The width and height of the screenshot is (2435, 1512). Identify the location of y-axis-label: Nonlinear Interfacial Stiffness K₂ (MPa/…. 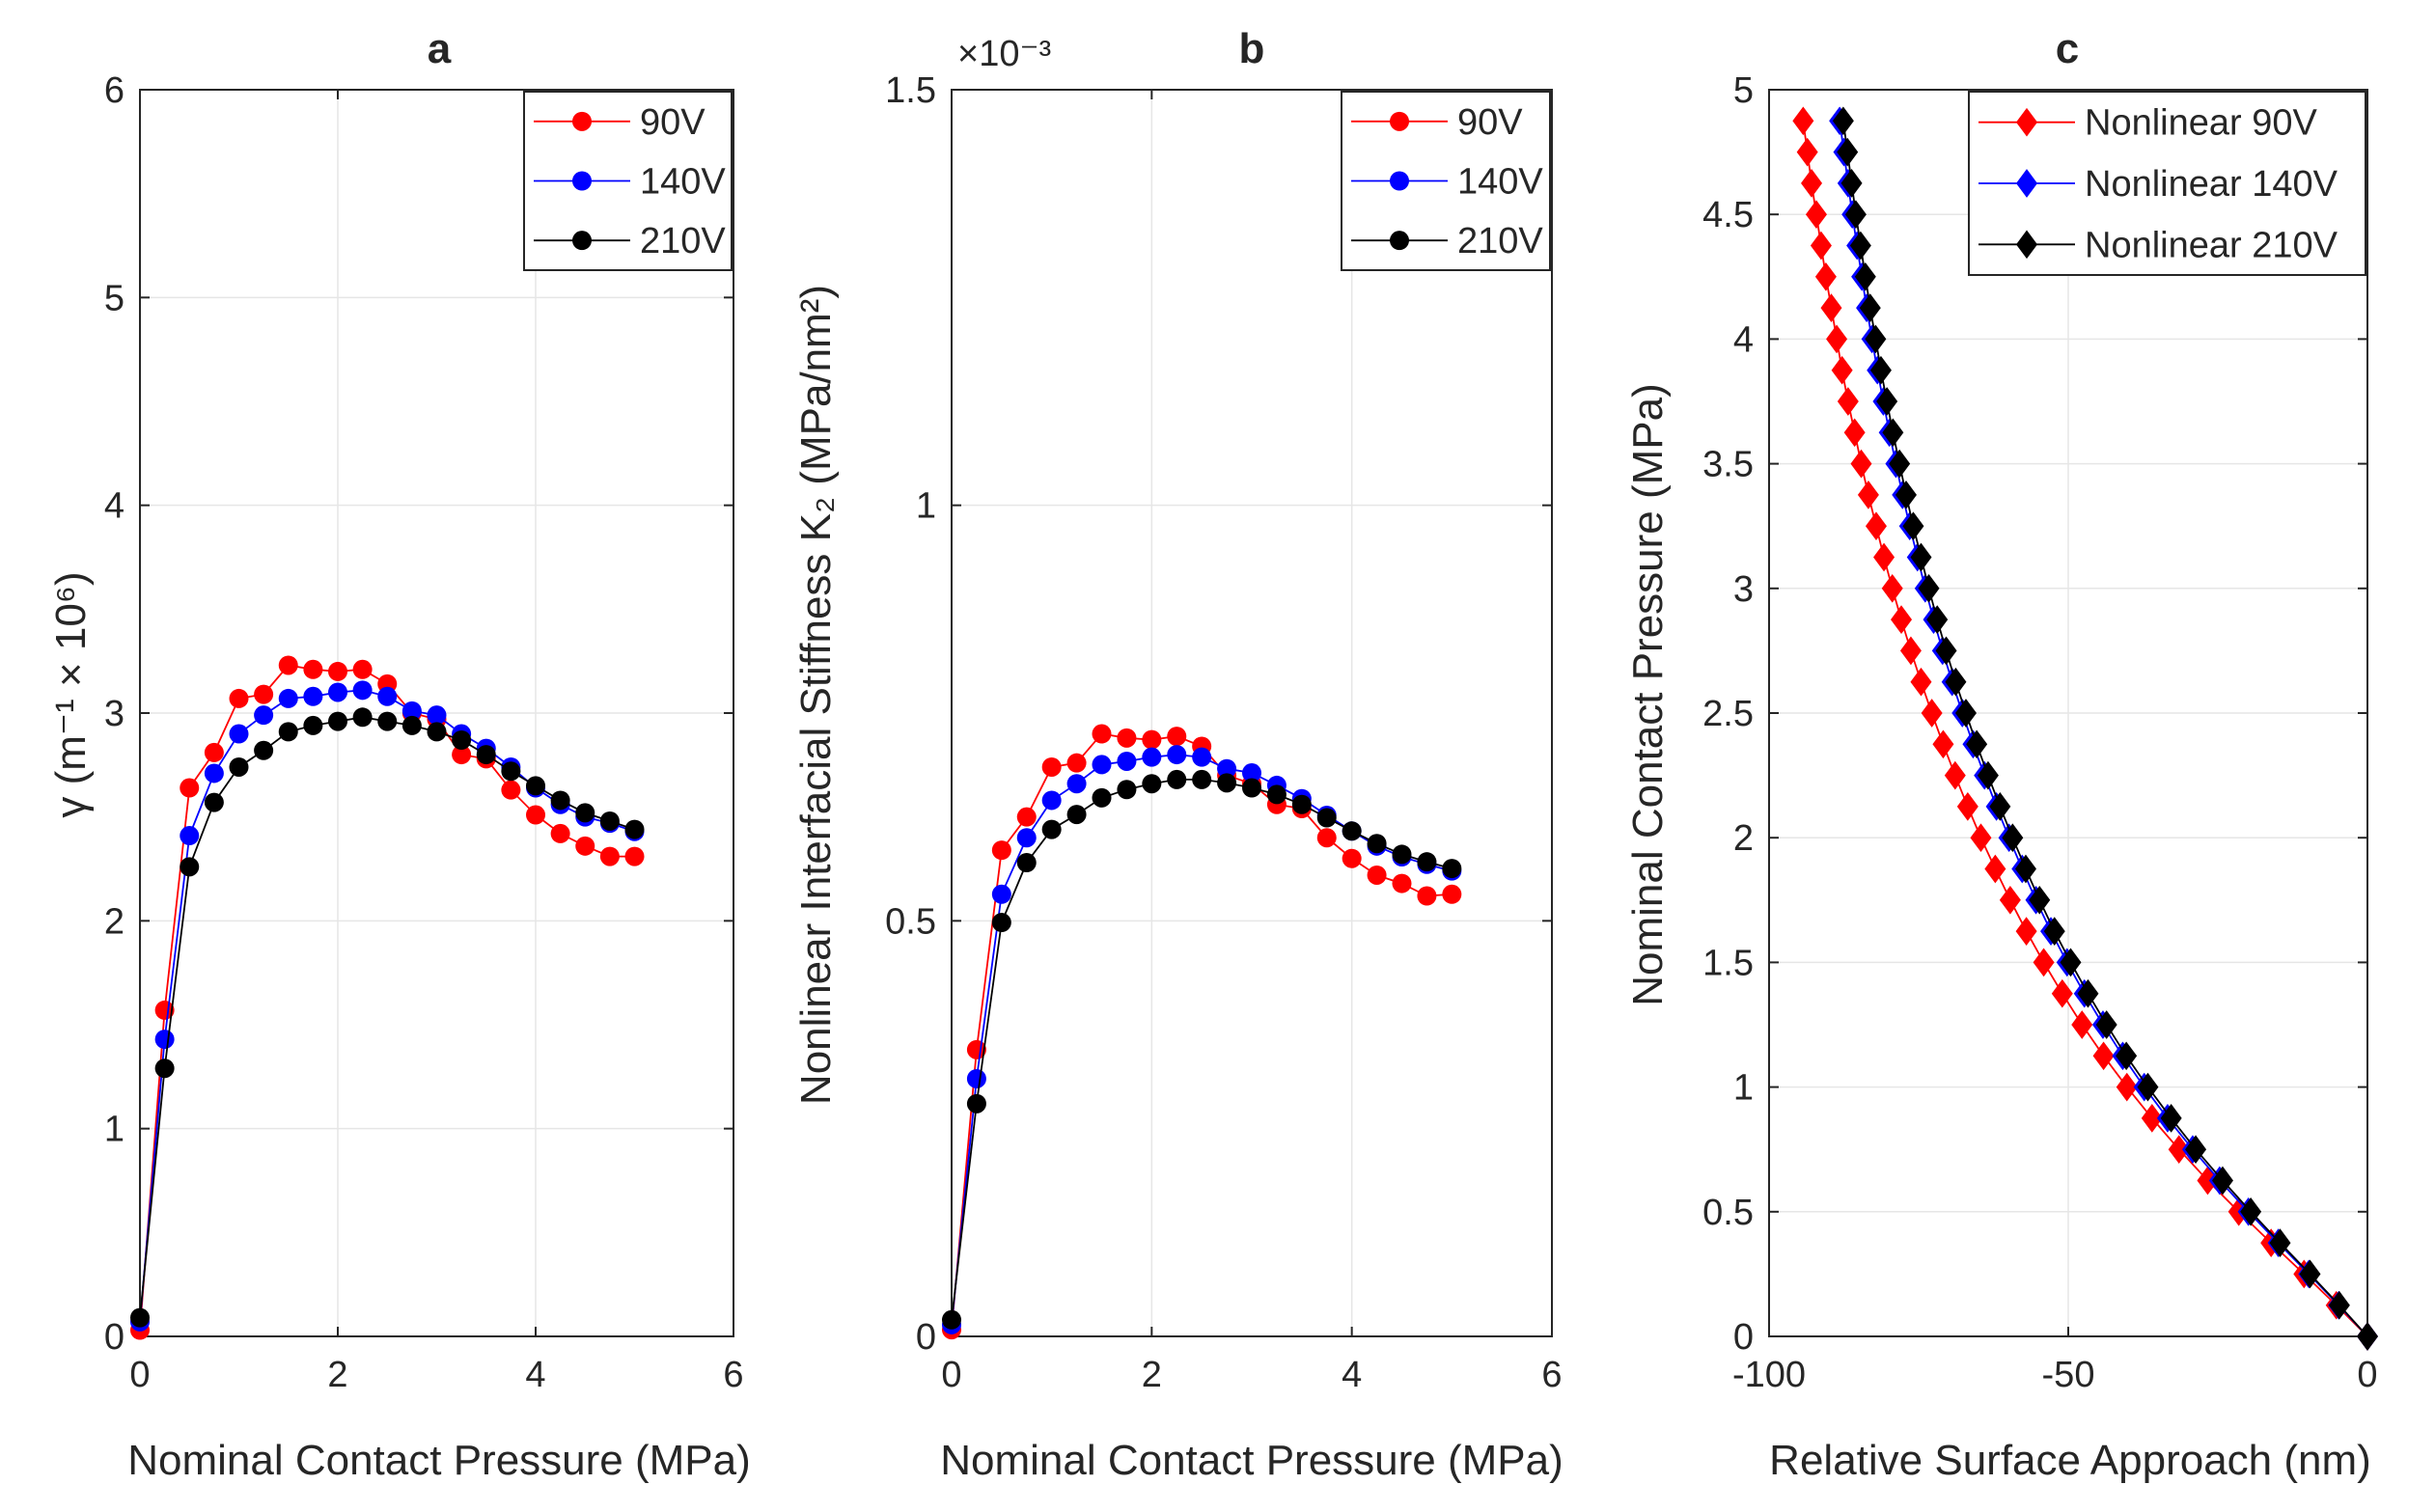
(816, 695).